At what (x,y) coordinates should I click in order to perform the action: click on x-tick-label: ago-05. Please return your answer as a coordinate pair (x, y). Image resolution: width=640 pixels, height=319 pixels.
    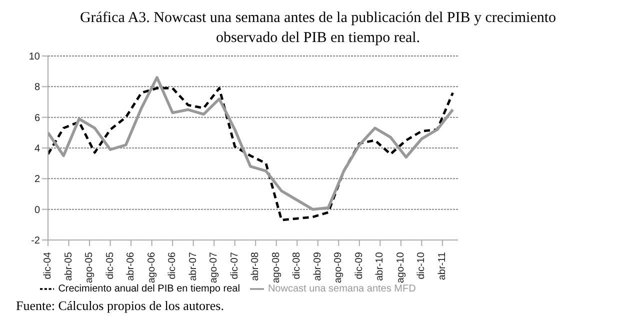
    Looking at the image, I should click on (90, 268).